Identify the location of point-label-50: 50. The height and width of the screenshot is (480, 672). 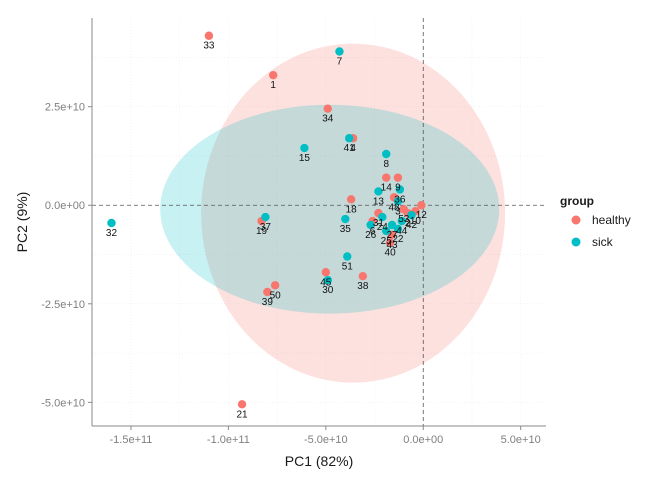
(276, 295).